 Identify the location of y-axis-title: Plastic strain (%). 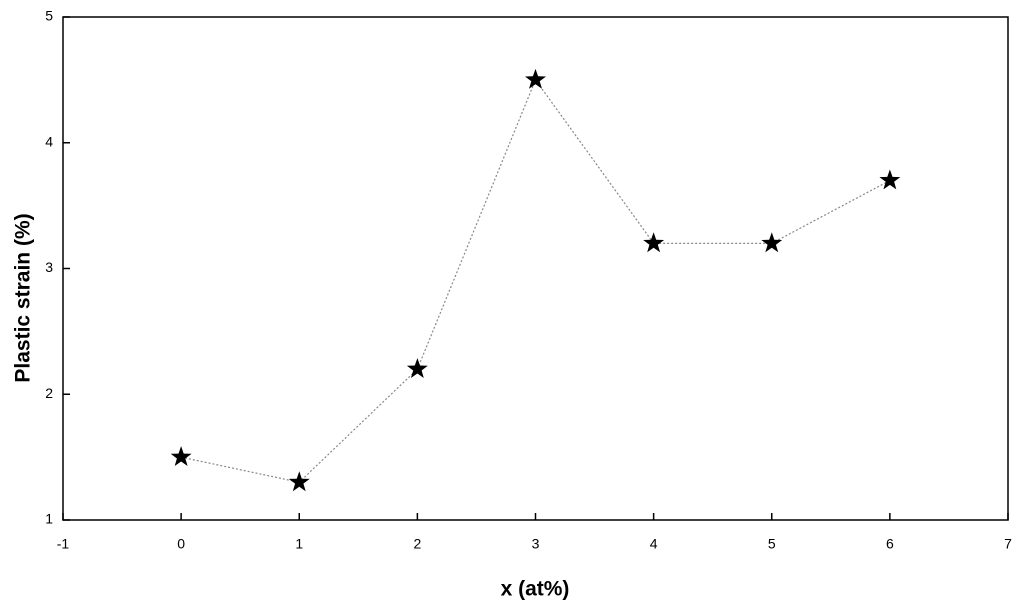
(23, 297).